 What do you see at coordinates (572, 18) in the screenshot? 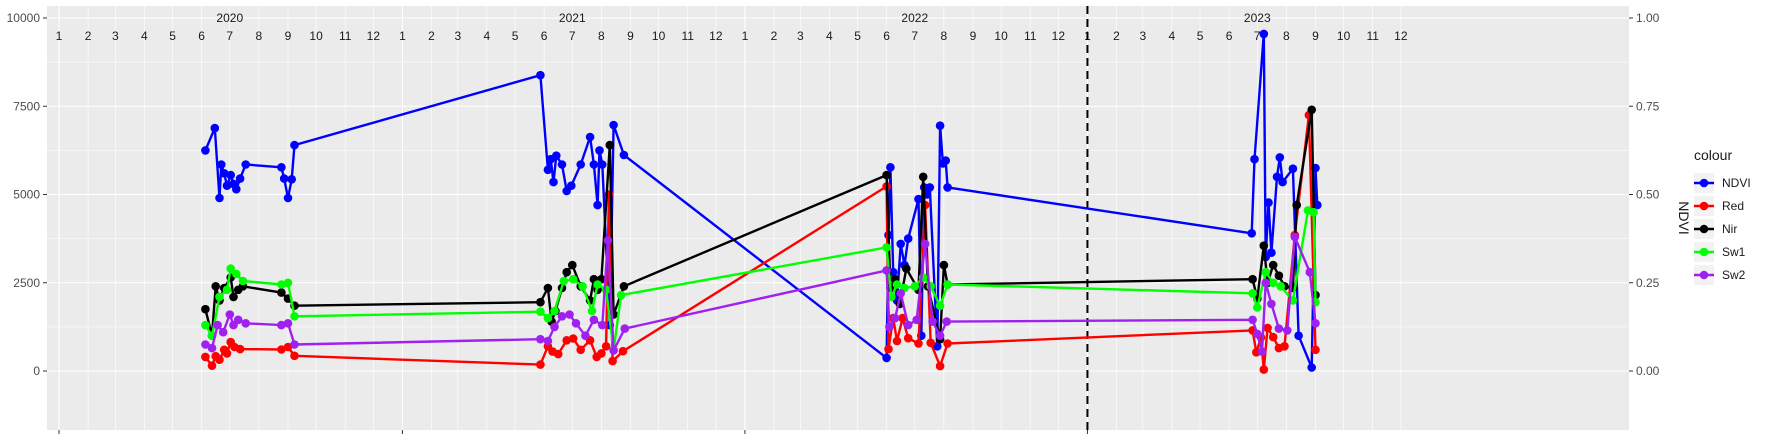
I see `year-label: 2021` at bounding box center [572, 18].